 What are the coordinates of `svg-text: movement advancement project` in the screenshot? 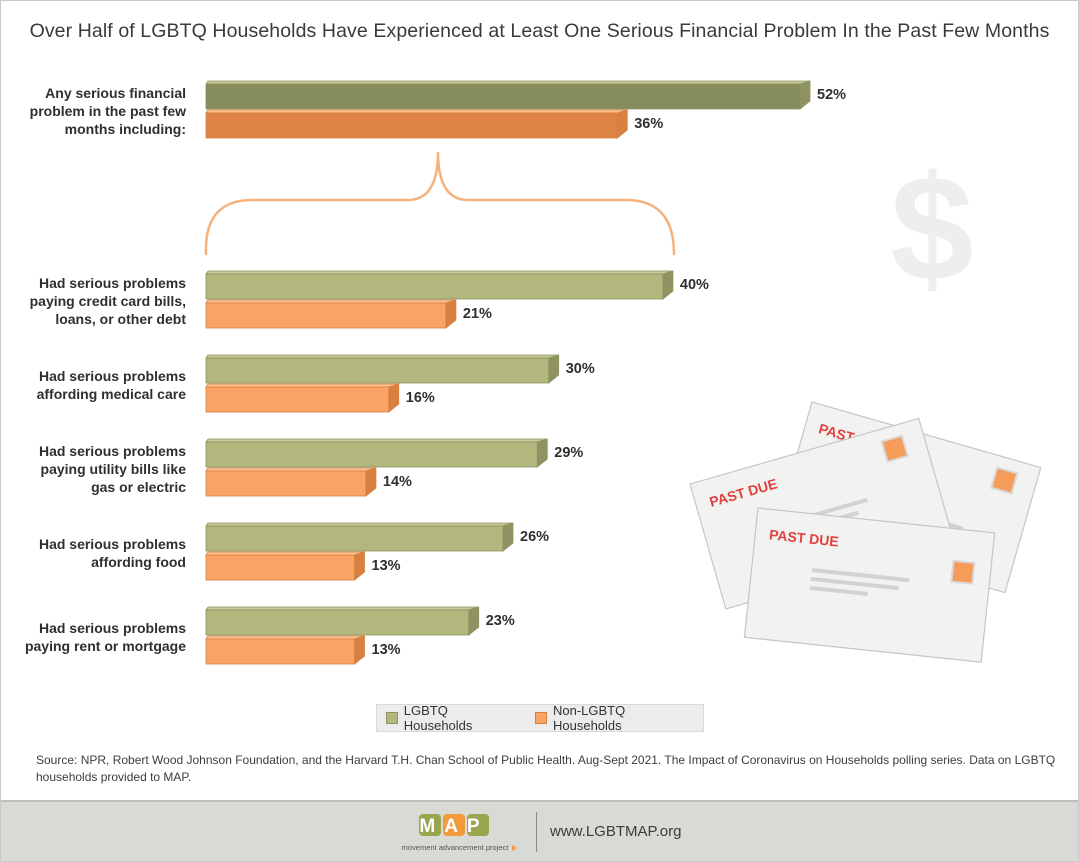 It's located at (456, 847).